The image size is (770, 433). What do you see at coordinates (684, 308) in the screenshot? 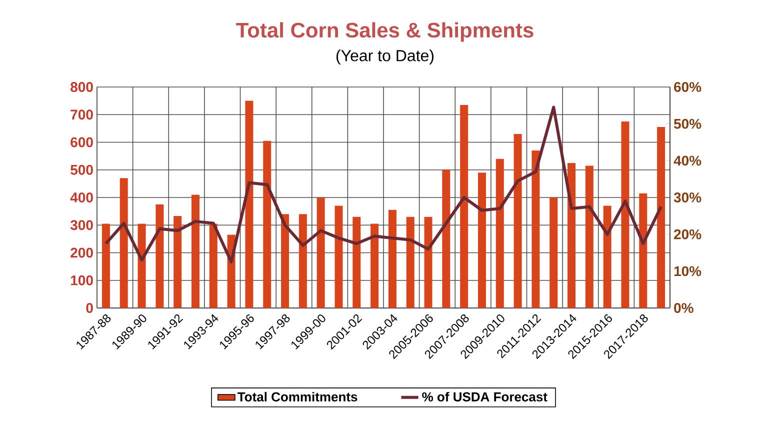
I see `y2-tick-label: 0%` at bounding box center [684, 308].